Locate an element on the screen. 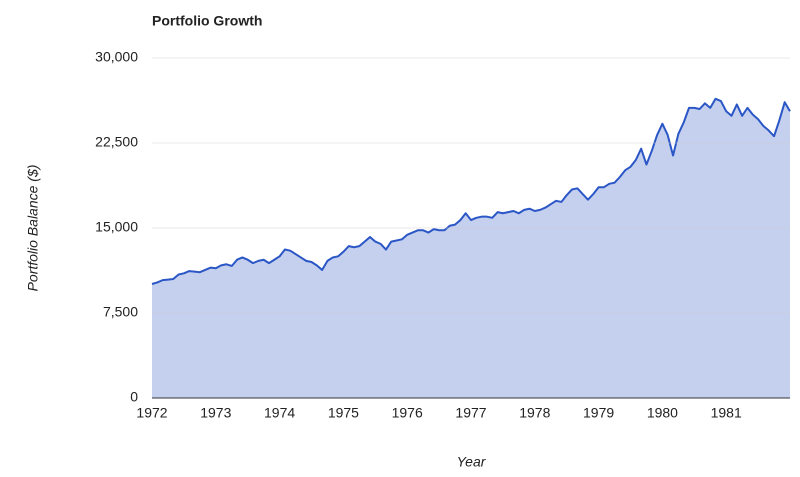  x-tick-label: 1973 is located at coordinates (215, 413).